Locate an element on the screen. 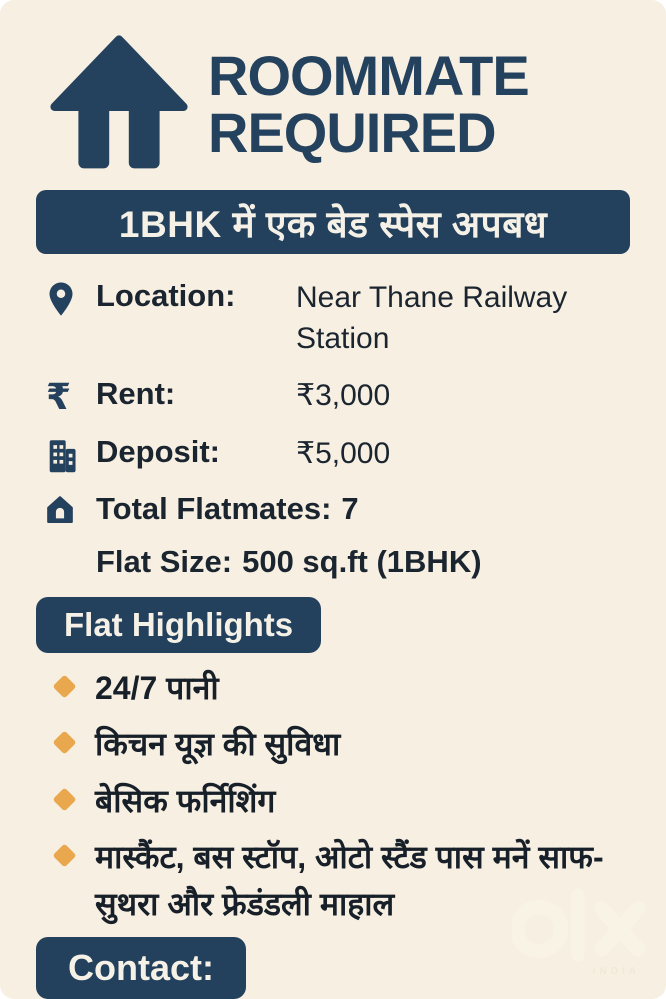 This screenshot has height=999, width=666. highlights-banner: Flat Highlights is located at coordinates (179, 625).